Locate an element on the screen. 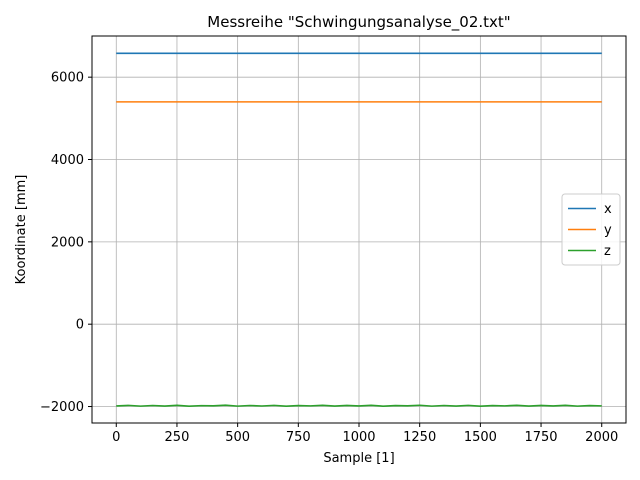 This screenshot has width=640, height=480. y-tick-label: −2000 is located at coordinates (62, 407).